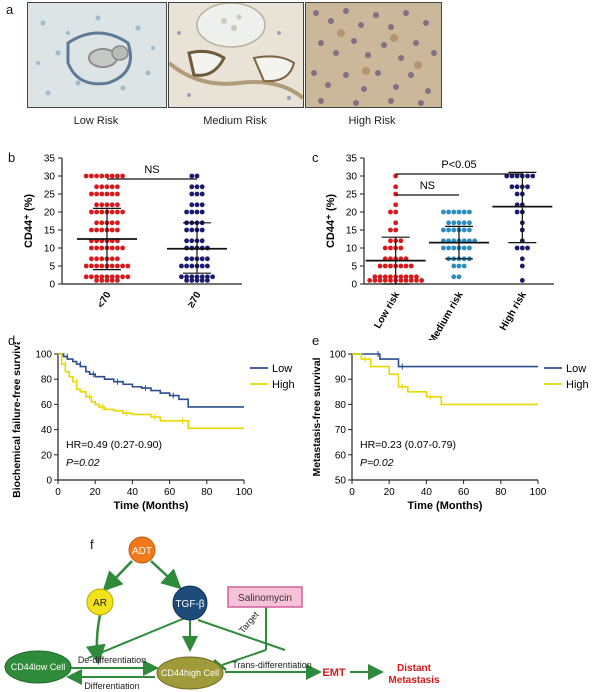 The image size is (600, 692). Describe the element at coordinates (49, 481) in the screenshot. I see `y-tick-label: 0` at that location.